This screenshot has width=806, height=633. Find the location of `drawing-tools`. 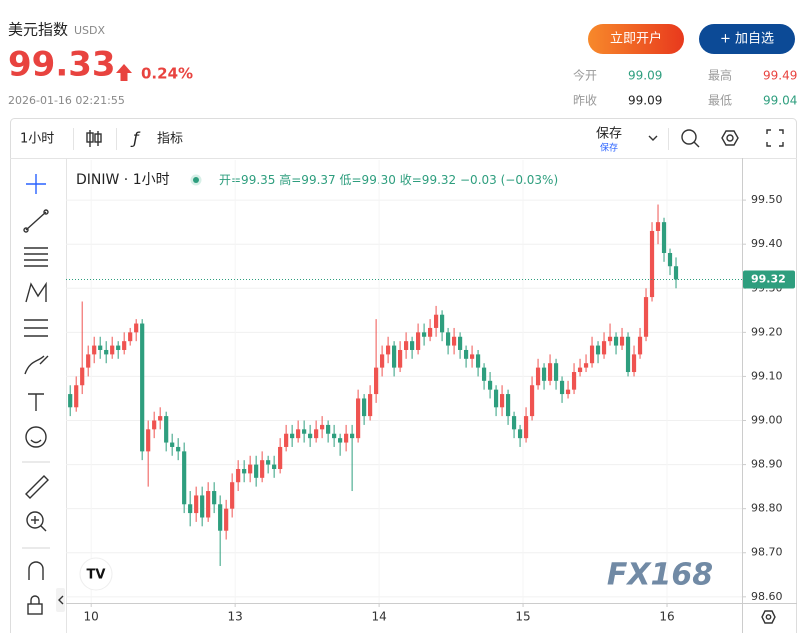

drawing-tools is located at coordinates (36, 394).